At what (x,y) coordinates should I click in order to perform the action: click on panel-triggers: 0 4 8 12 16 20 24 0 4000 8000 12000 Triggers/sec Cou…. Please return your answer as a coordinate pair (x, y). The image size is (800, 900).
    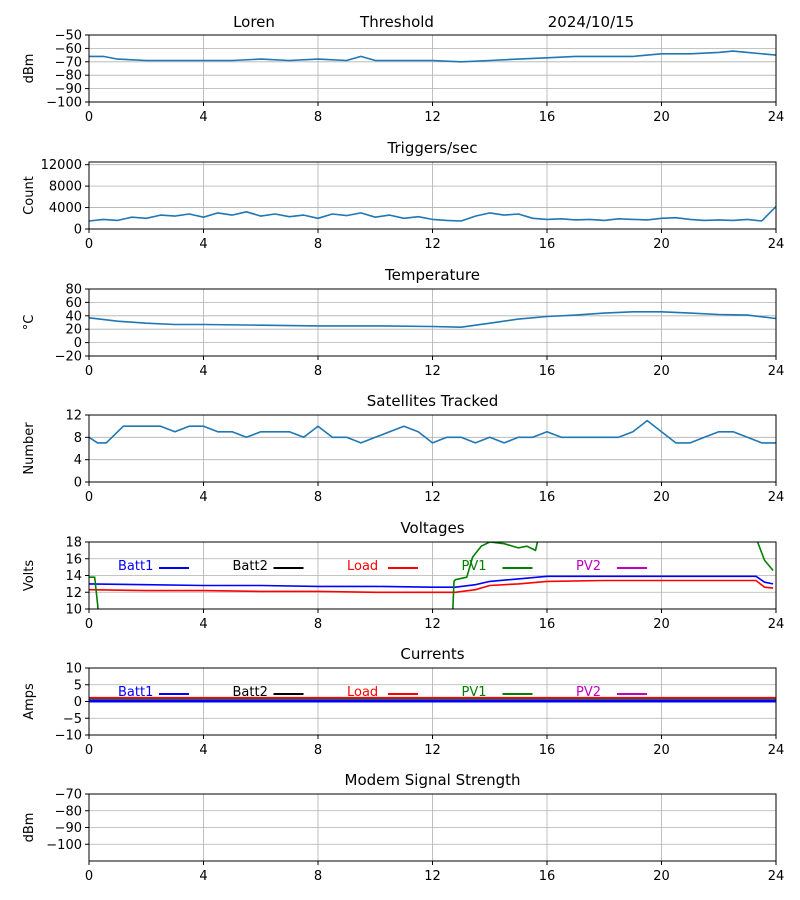
    Looking at the image, I should click on (403, 195).